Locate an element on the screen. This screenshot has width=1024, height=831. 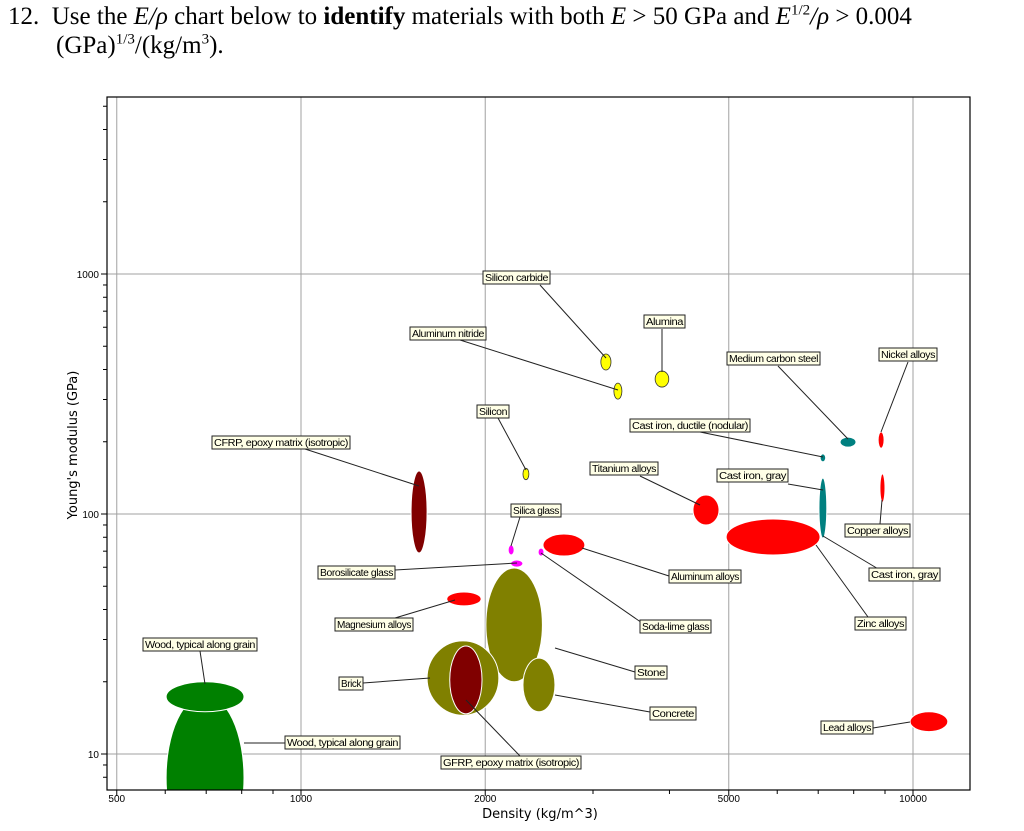
label-text: Aluminum nitride is located at coordinates (448, 334).